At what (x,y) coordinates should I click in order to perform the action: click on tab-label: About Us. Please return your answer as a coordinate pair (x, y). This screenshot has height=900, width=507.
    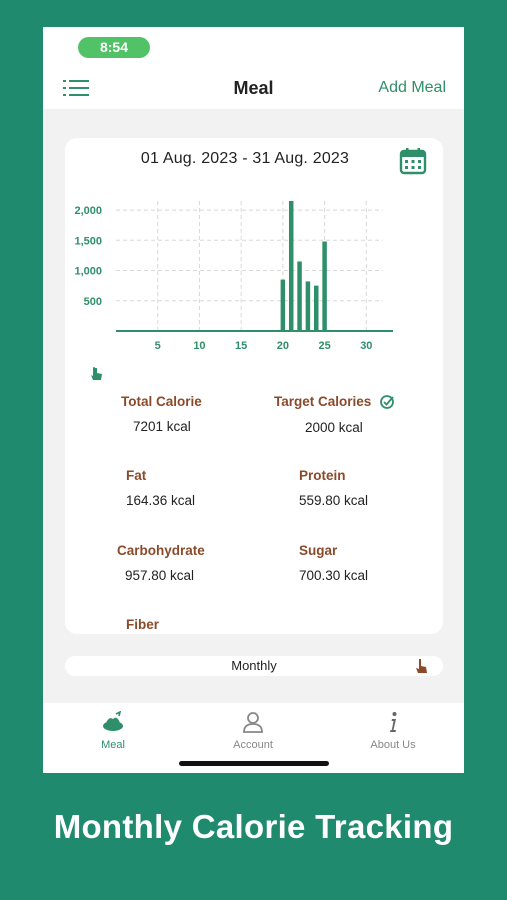
    Looking at the image, I should click on (393, 745).